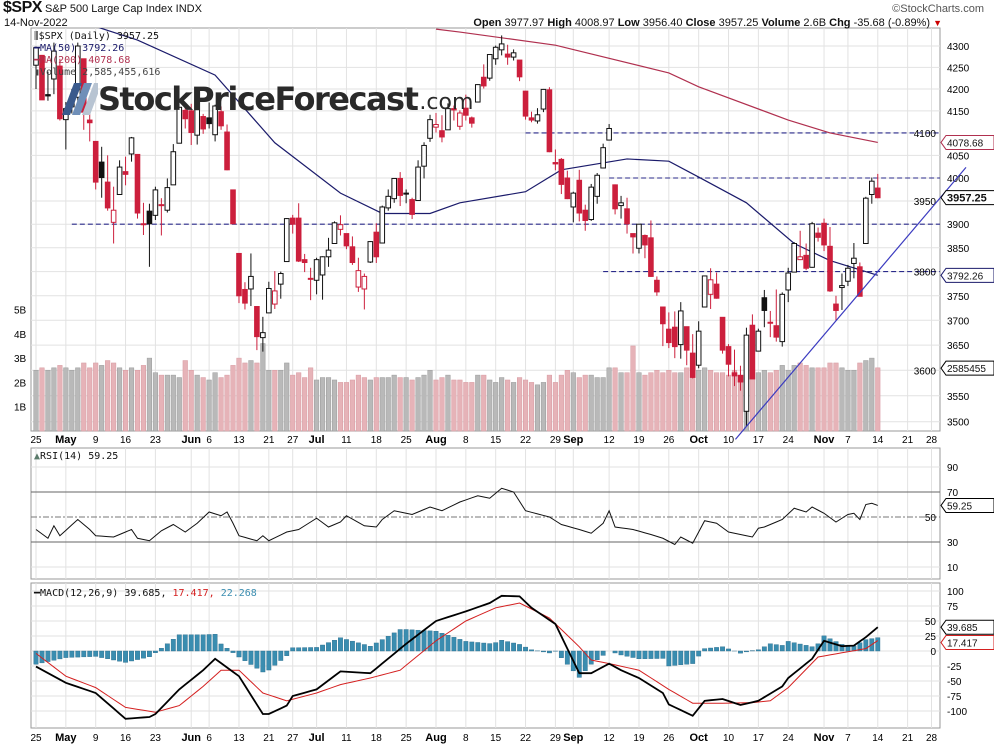  What do you see at coordinates (932, 738) in the screenshot?
I see `date-tick-label: 28` at bounding box center [932, 738].